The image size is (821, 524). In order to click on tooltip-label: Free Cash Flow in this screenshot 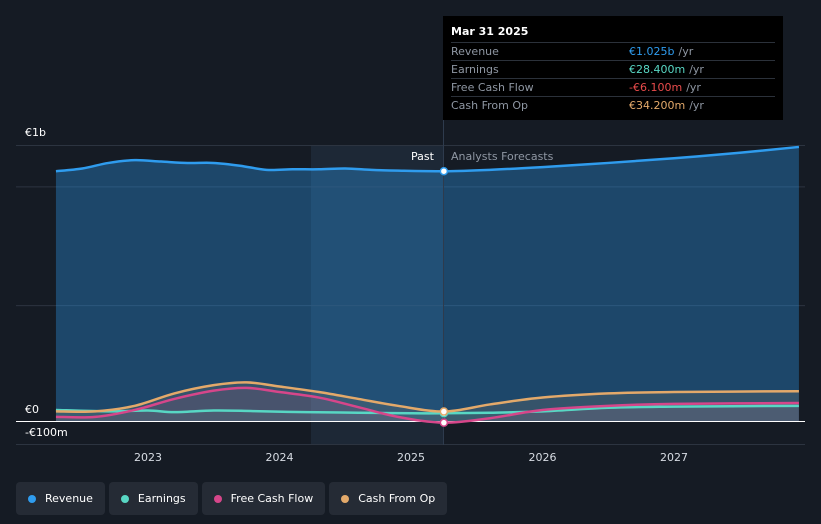, I will do `click(492, 87)`.